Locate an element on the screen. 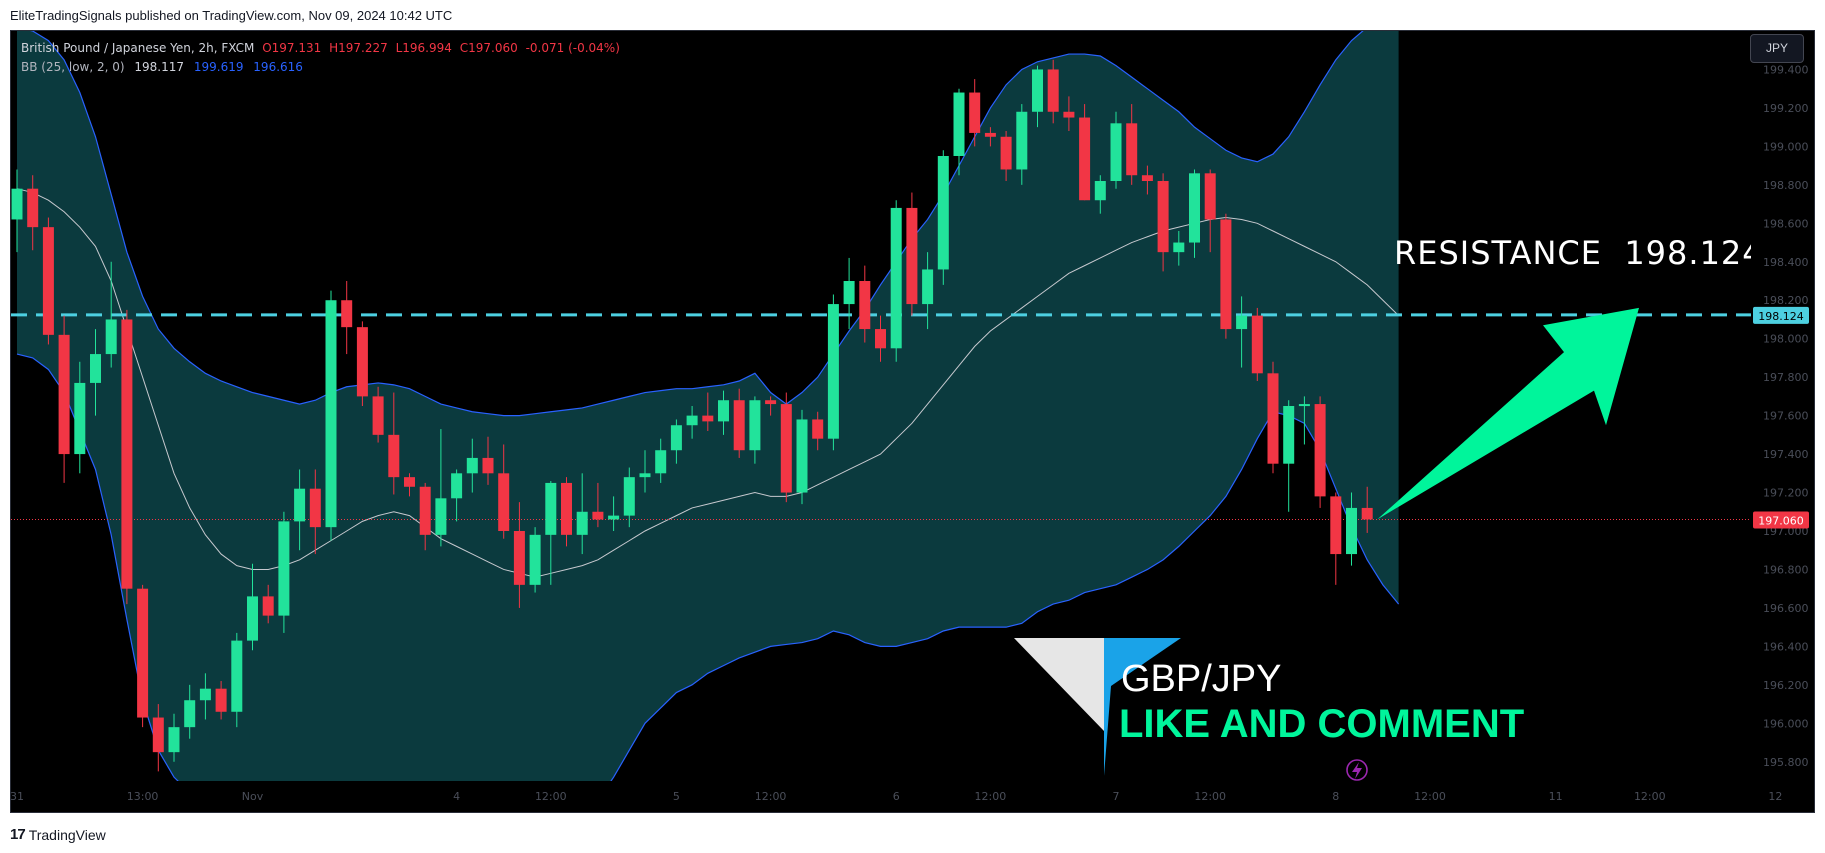  resistance-price-tag-bg is located at coordinates (1781, 315).